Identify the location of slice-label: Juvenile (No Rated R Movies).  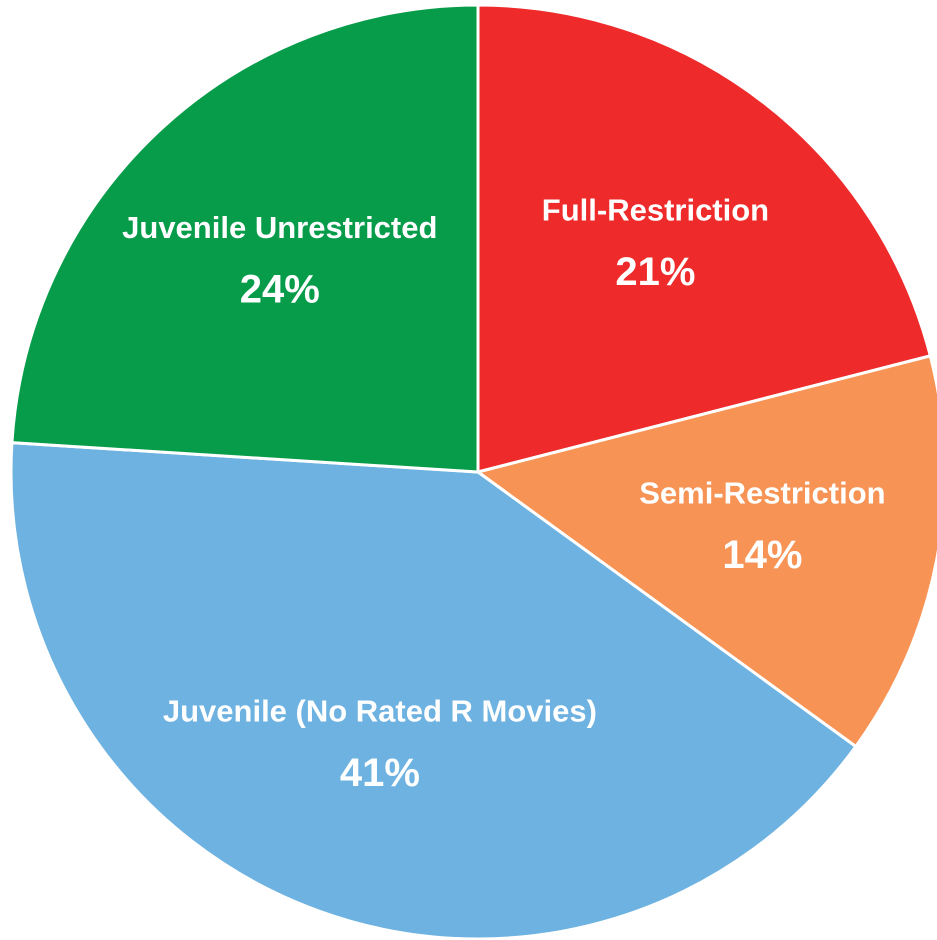
(380, 711).